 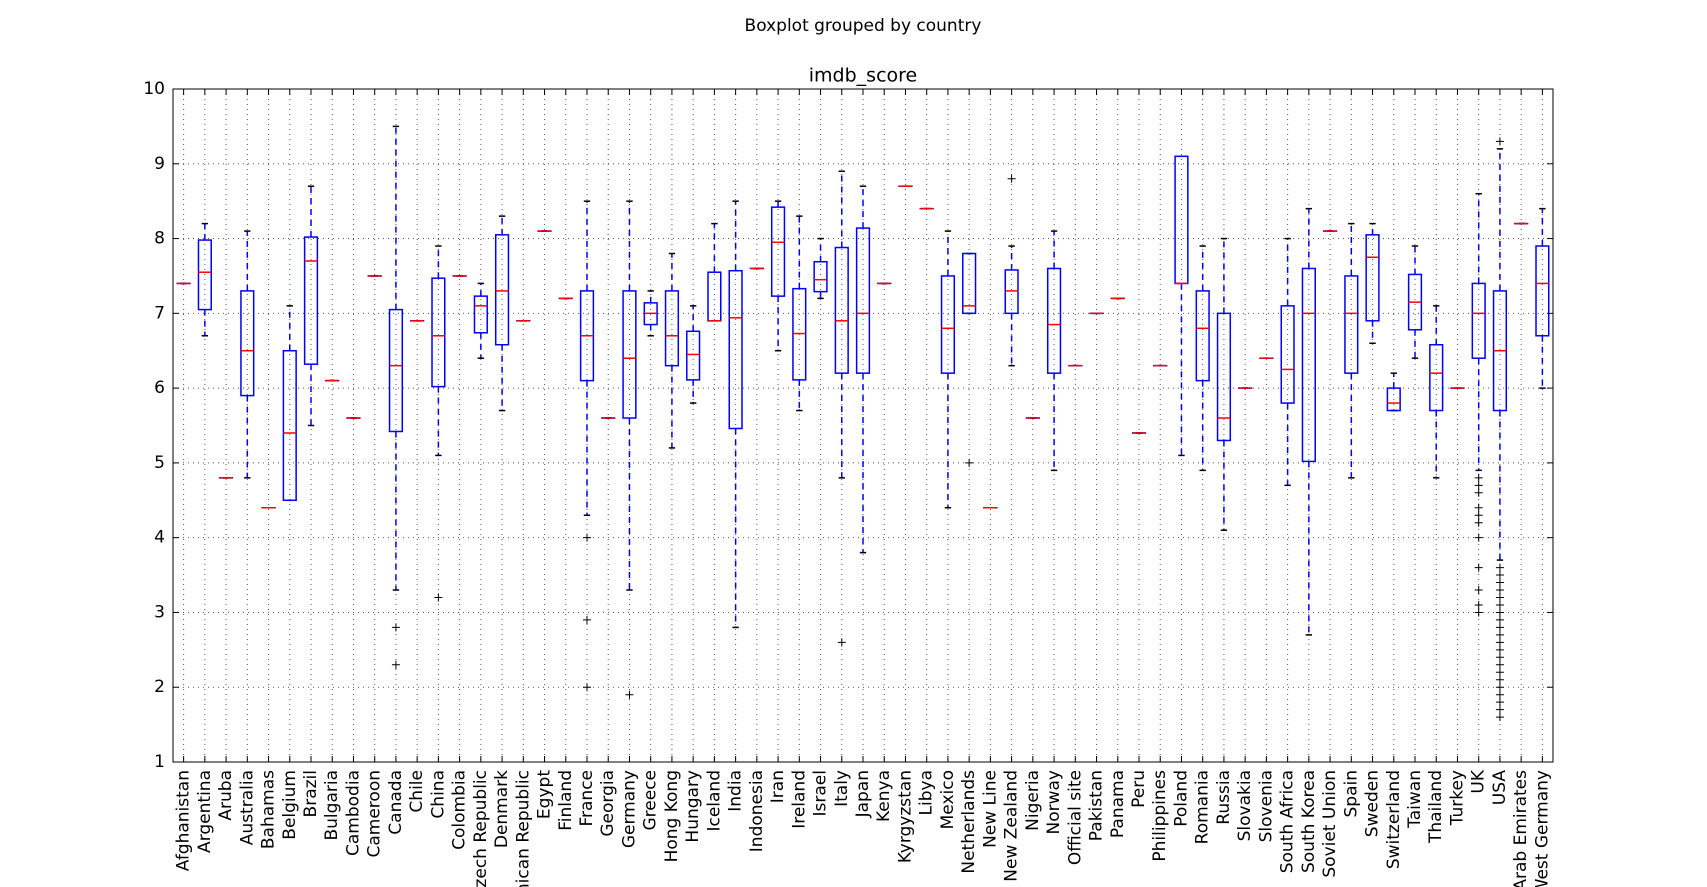 I want to click on x-tick-label: Poland, so click(x=1181, y=798).